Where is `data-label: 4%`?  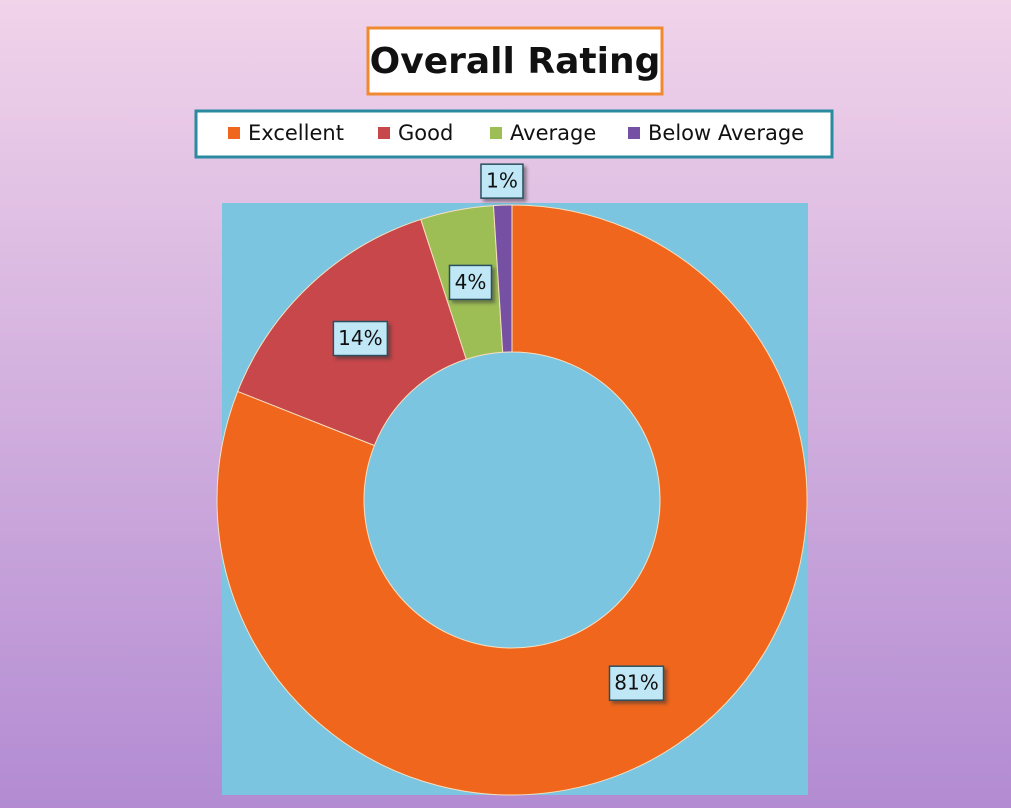
data-label: 4% is located at coordinates (471, 282).